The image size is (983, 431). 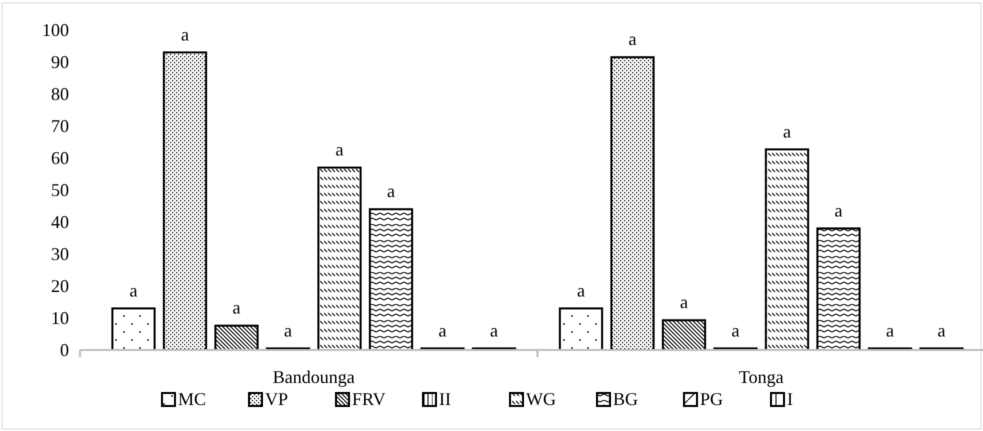 I want to click on y-tick-label: 40, so click(x=60, y=222).